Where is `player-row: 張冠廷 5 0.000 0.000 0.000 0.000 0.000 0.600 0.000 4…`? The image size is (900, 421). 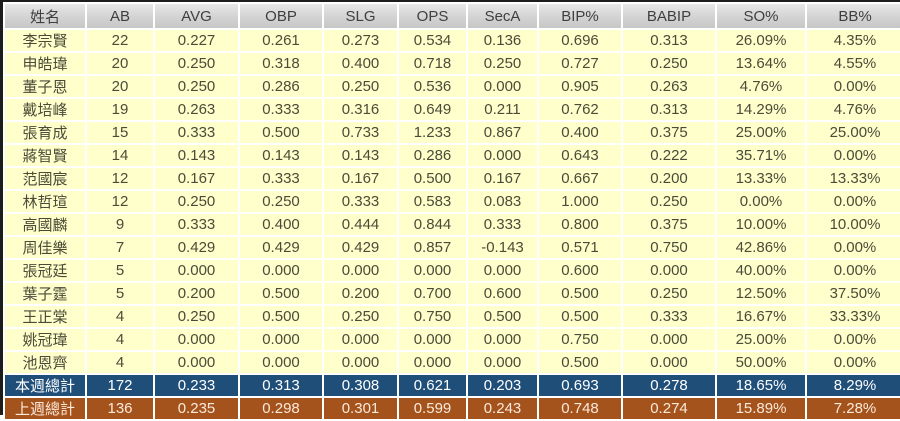
player-row: 張冠廷 5 0.000 0.000 0.000 0.000 0.000 0.600 0.000 4… is located at coordinates (451, 270).